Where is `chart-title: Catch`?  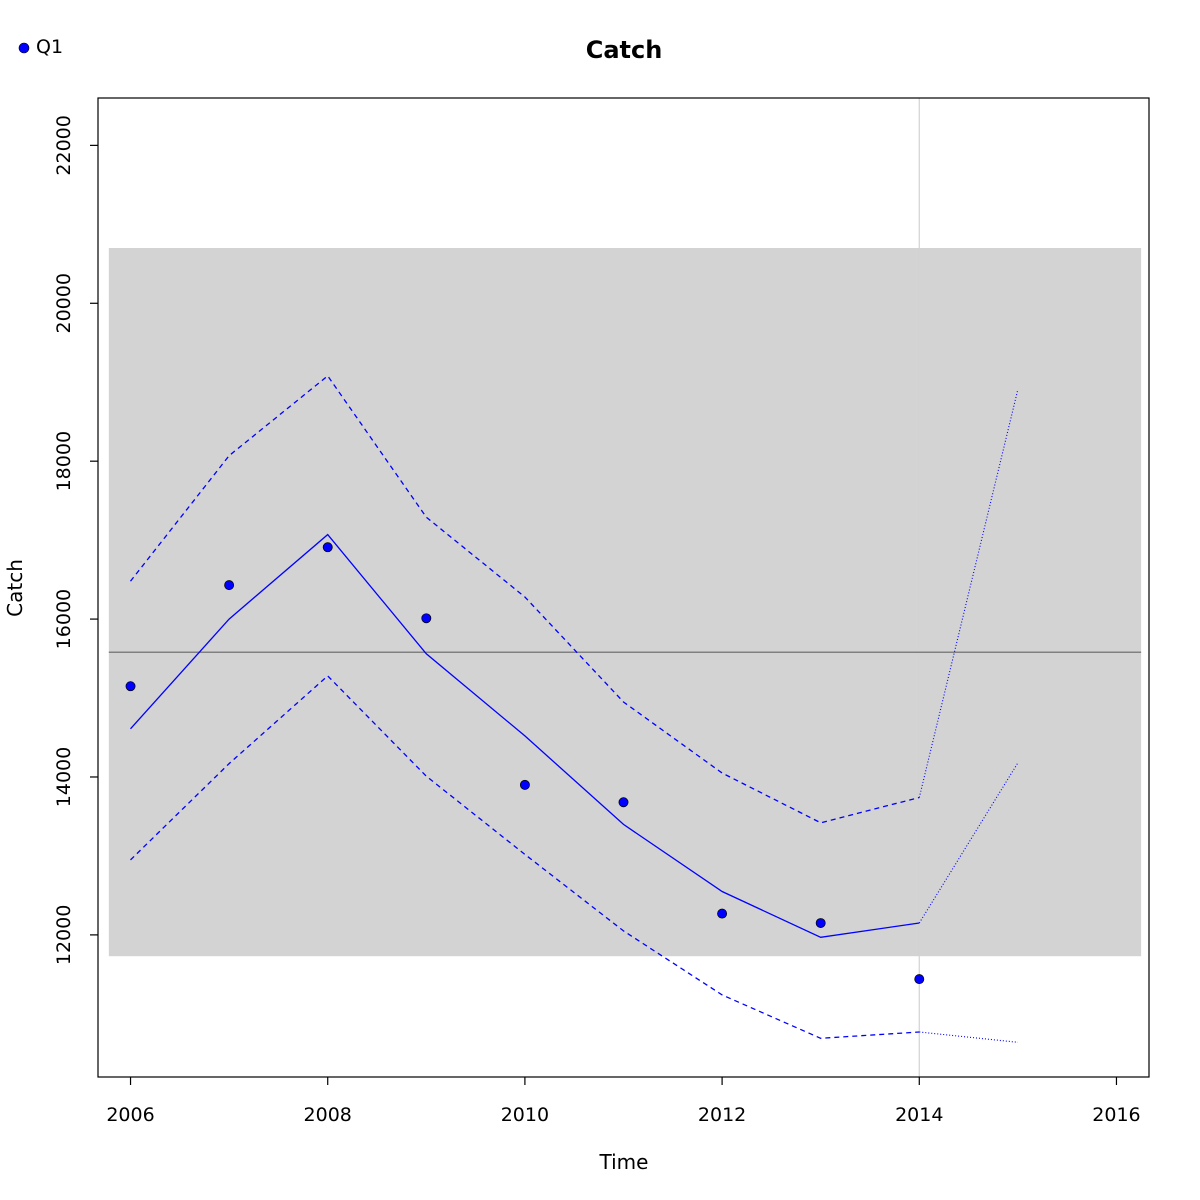
chart-title: Catch is located at coordinates (624, 50).